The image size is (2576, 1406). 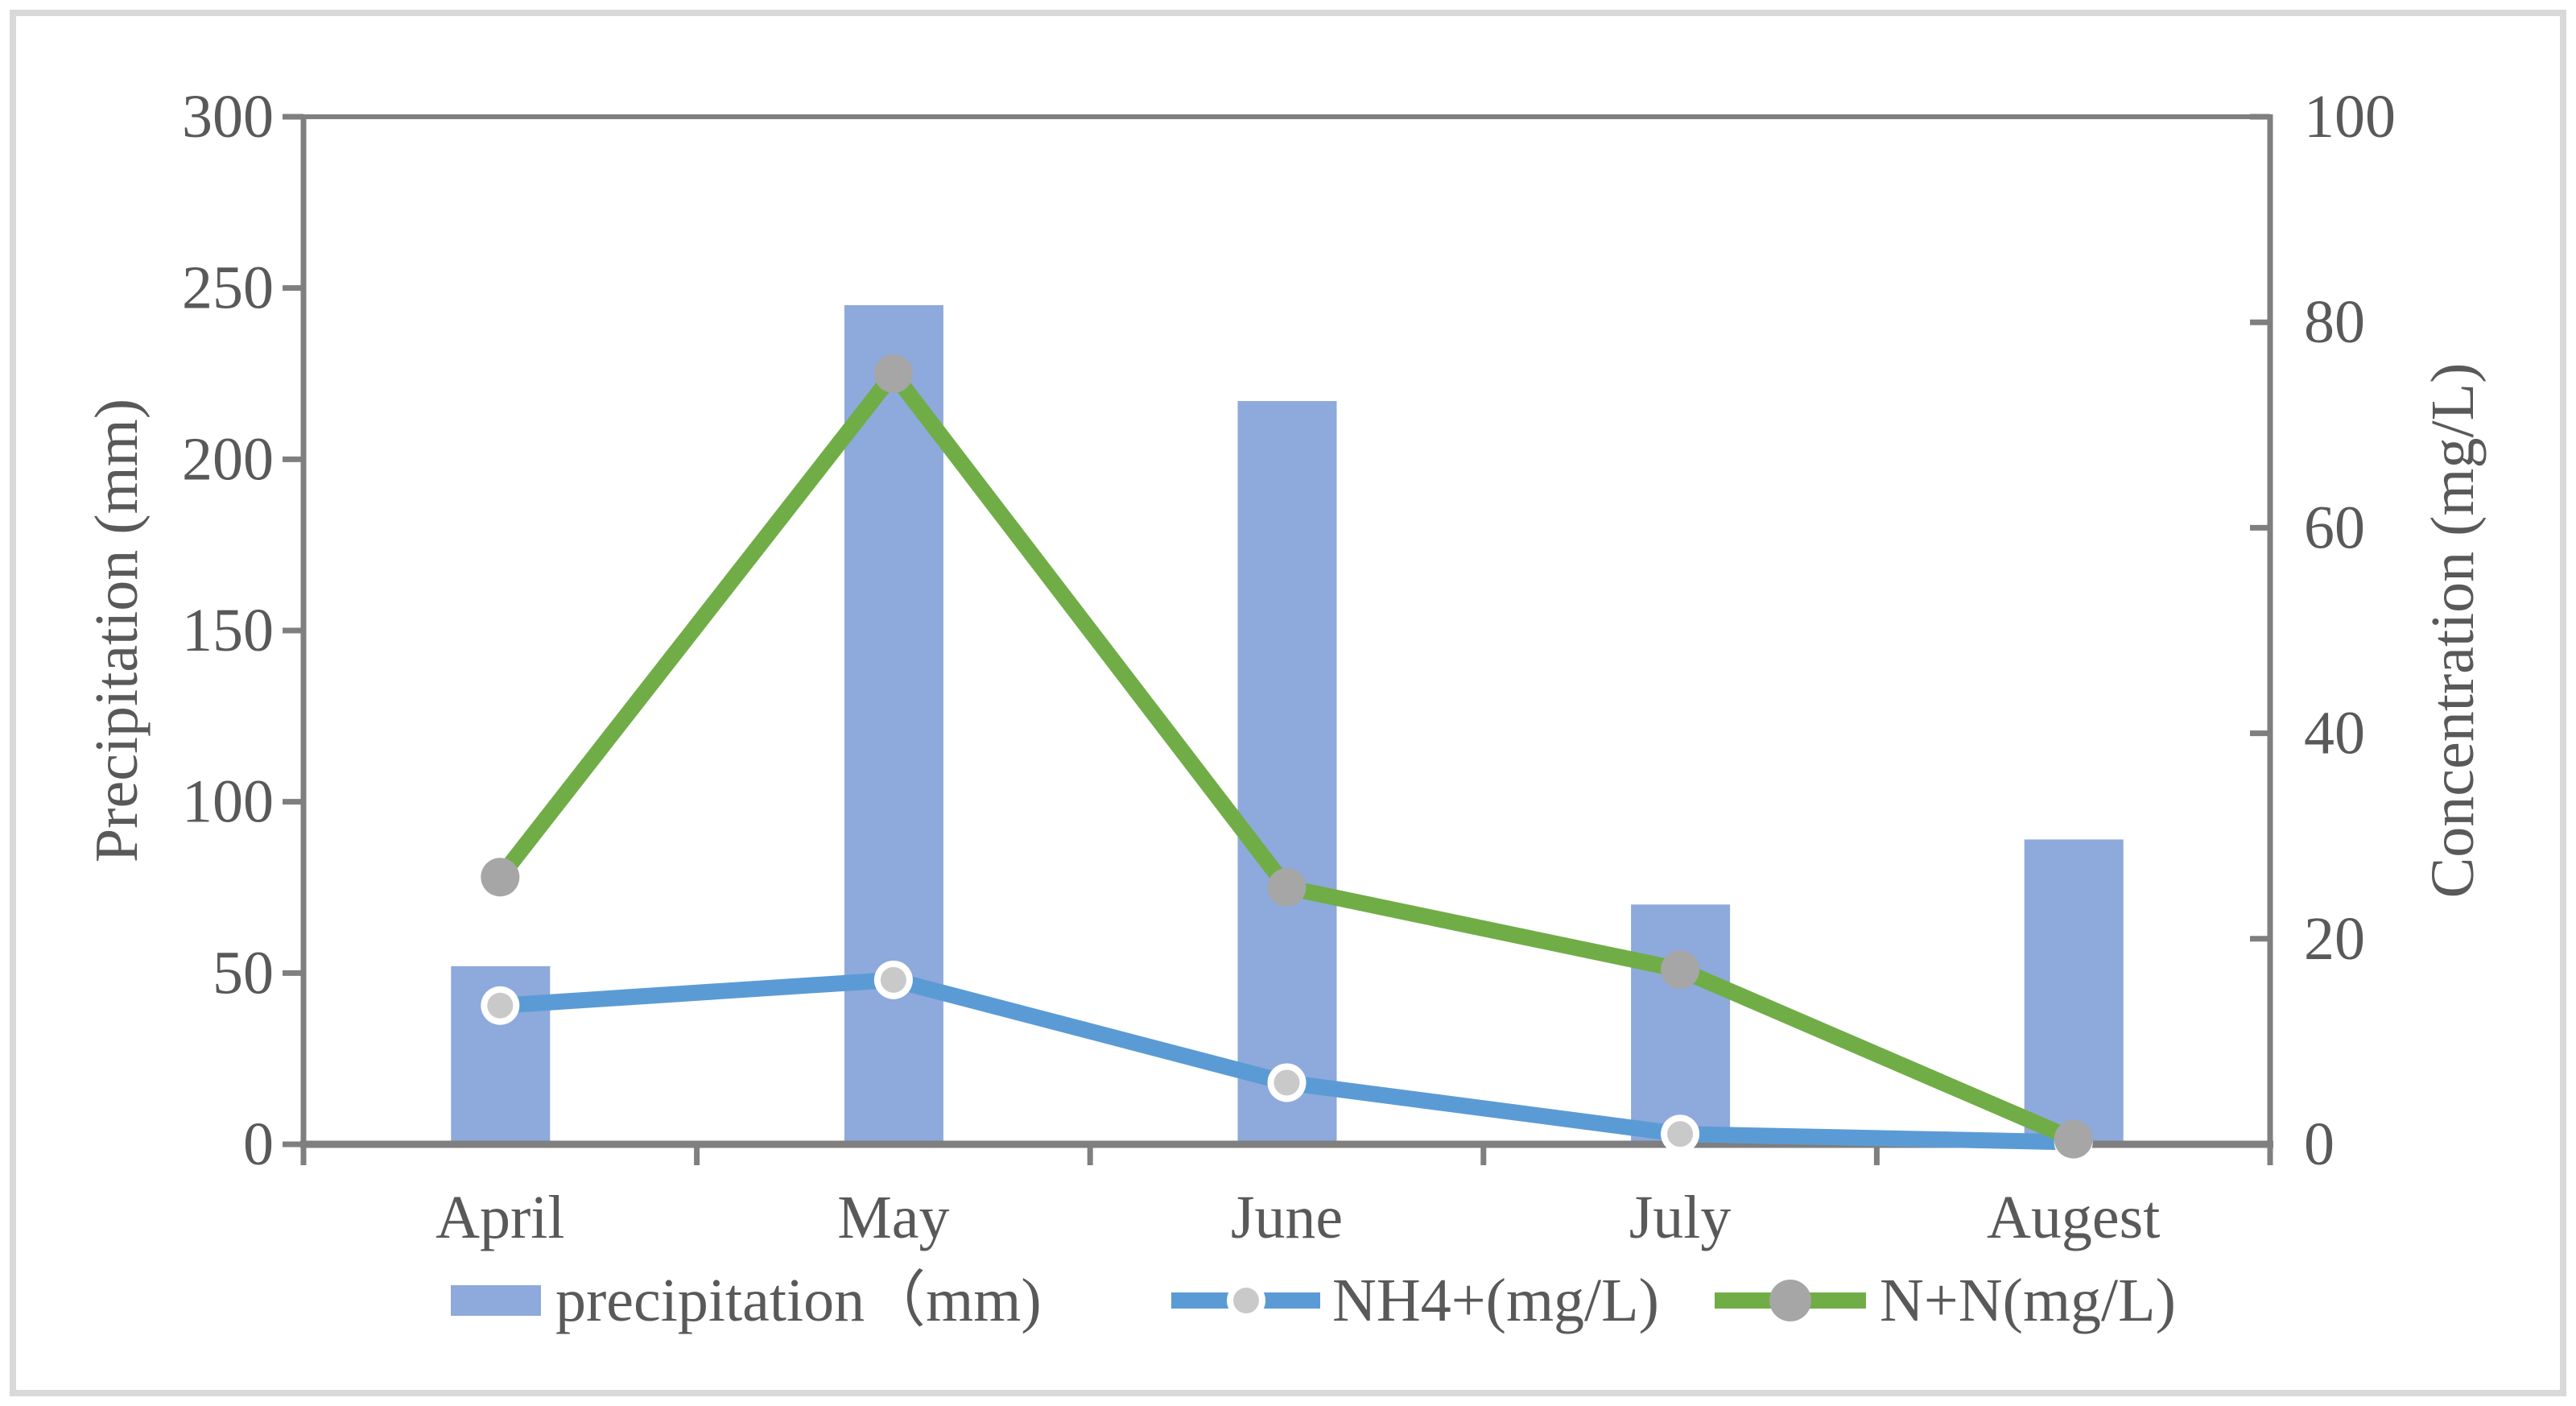 I want to click on right-axis-tick-label: 0, so click(x=2319, y=1144).